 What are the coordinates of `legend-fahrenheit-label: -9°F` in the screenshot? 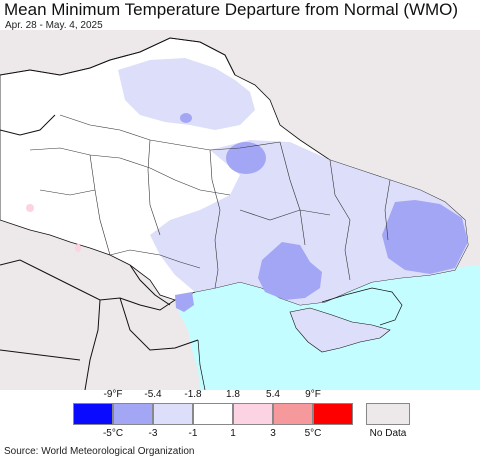 It's located at (113, 394).